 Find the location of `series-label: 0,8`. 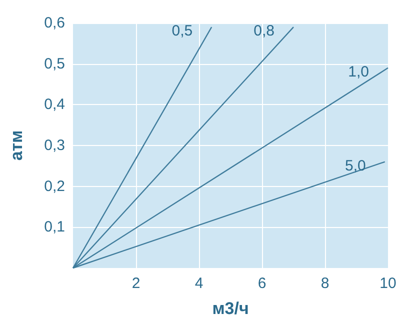

series-label: 0,8 is located at coordinates (264, 31).